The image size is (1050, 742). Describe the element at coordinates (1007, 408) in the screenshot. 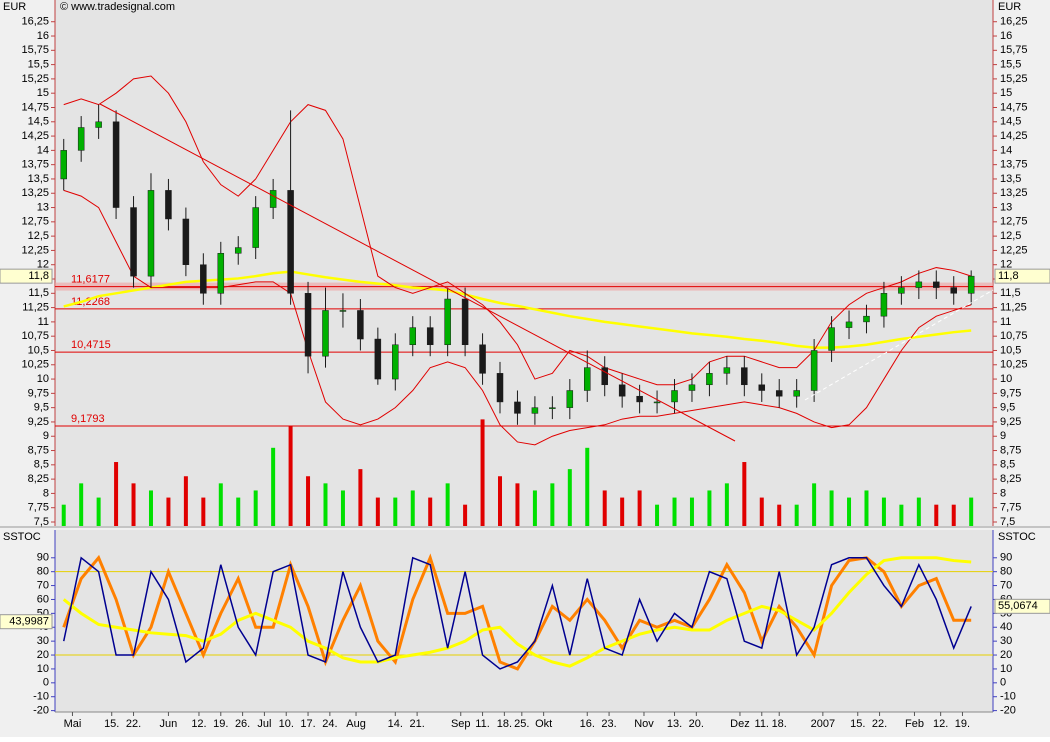

I see `y-tick-label: 9,5` at that location.